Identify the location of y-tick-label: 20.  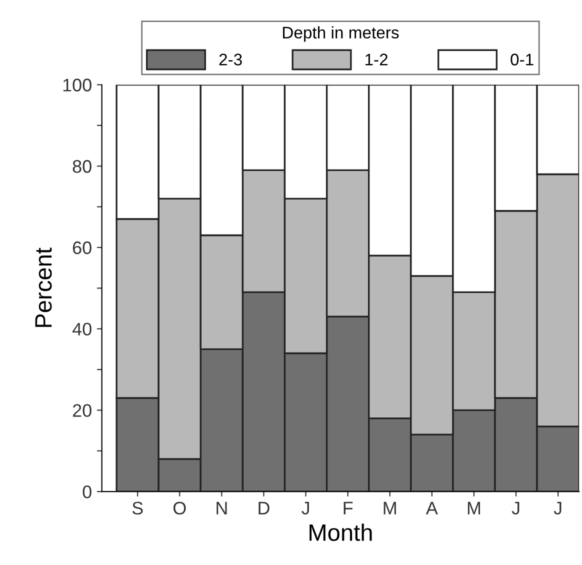
(82, 410).